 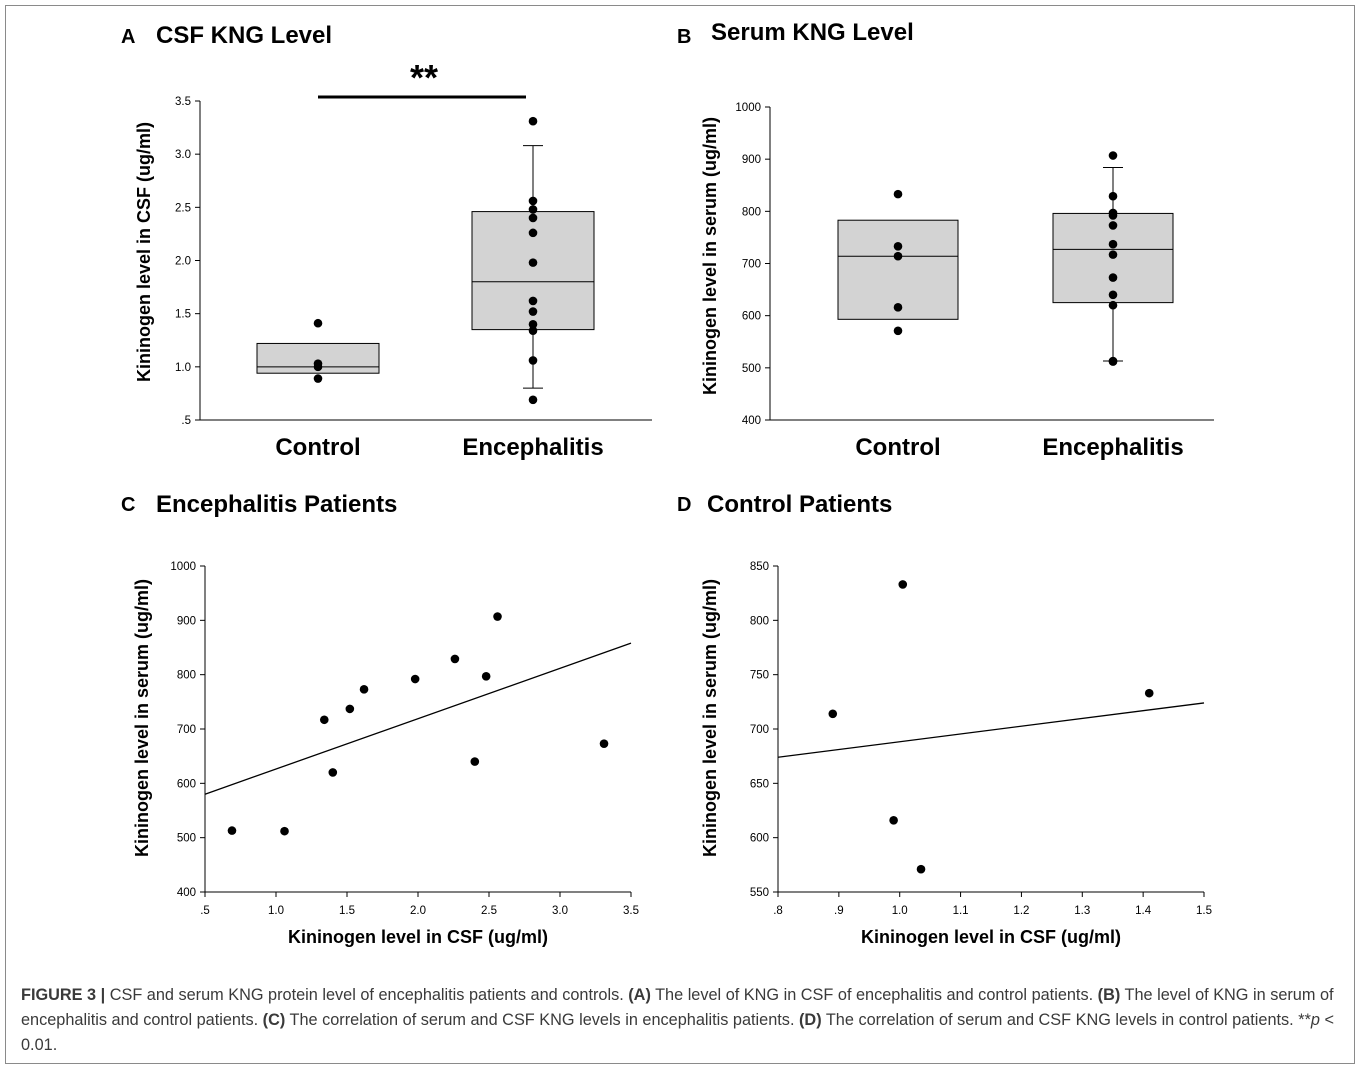 What do you see at coordinates (418, 911) in the screenshot?
I see `x-tick-label: 2.0` at bounding box center [418, 911].